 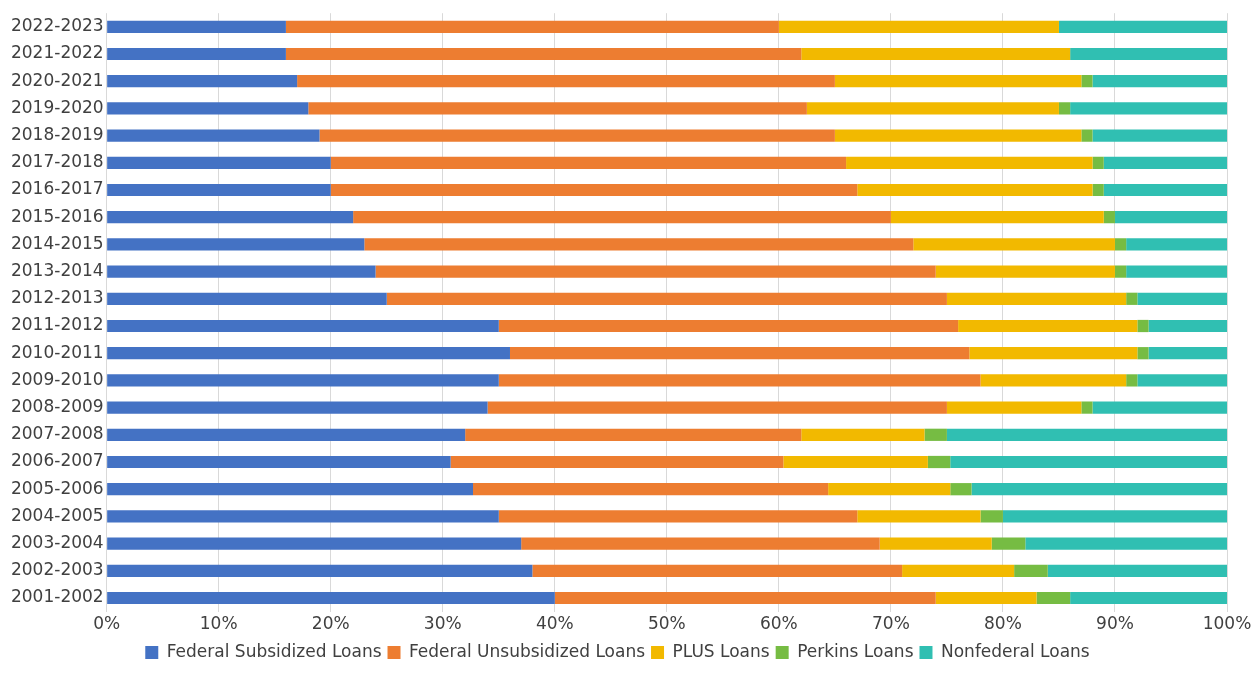 I want to click on y-tick-label: 2004-2005, so click(x=57, y=514).